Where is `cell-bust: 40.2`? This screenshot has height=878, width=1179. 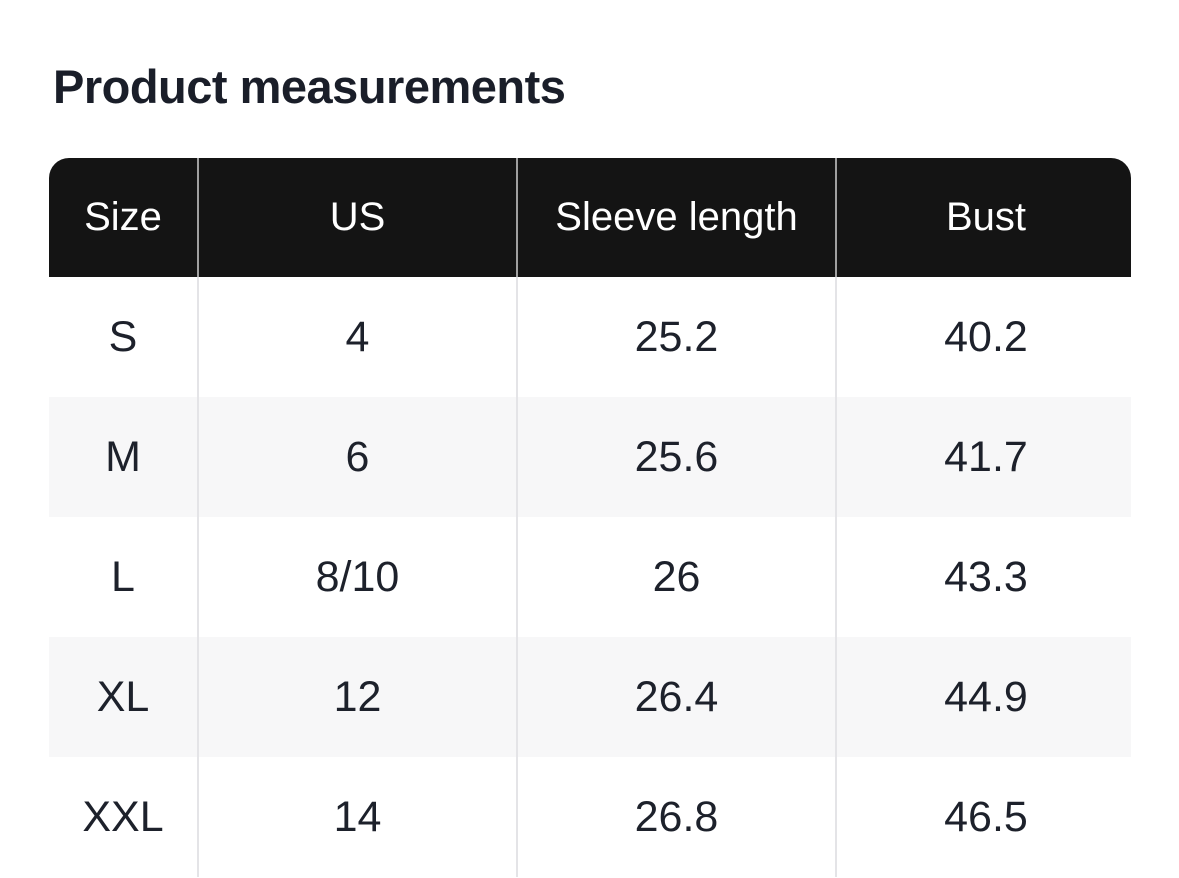 cell-bust: 40.2 is located at coordinates (983, 337).